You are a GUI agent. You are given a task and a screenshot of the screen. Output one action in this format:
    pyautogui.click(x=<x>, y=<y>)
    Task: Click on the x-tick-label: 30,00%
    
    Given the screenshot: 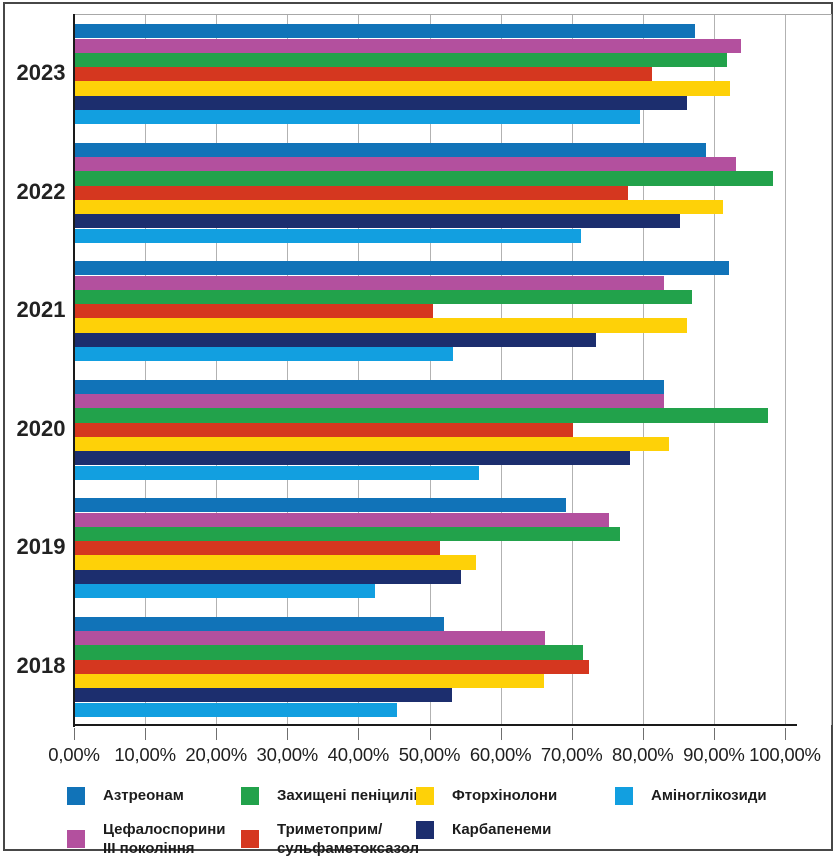 What is the action you would take?
    pyautogui.click(x=287, y=754)
    